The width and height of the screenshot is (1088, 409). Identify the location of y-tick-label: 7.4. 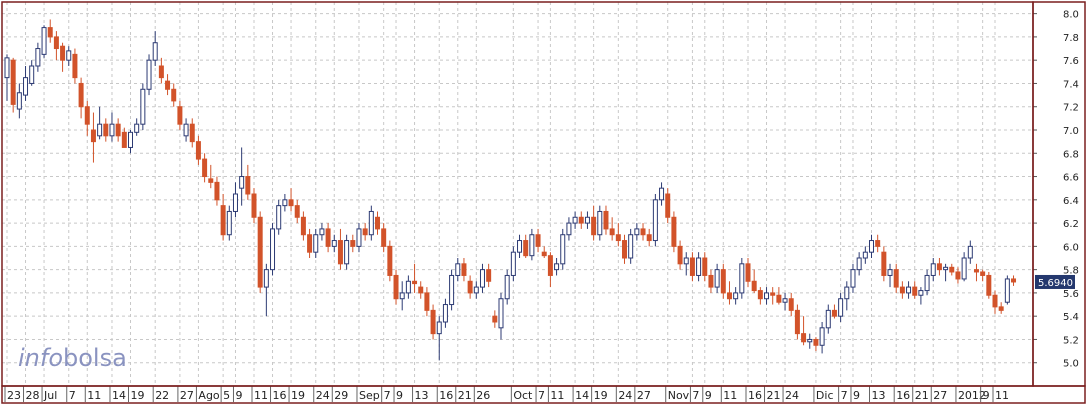
(1071, 84).